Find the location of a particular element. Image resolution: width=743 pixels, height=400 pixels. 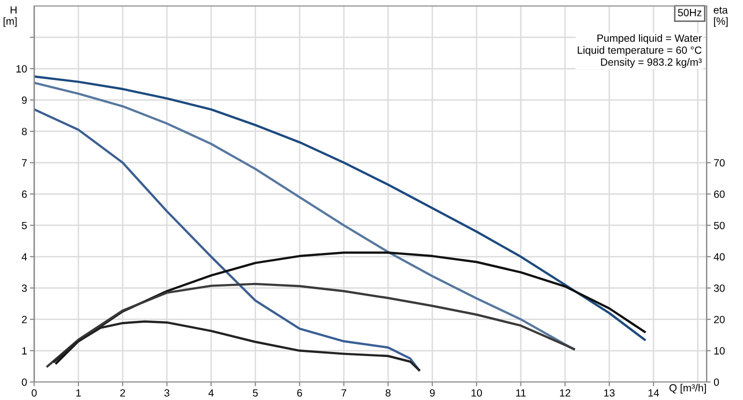

annotation: Liquid temperature = 60 °C is located at coordinates (640, 51).